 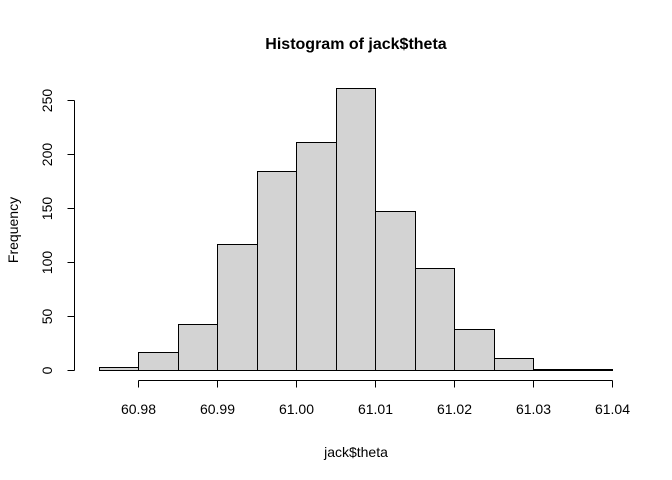 What do you see at coordinates (454, 409) in the screenshot?
I see `x-tick-label-4: 61.02` at bounding box center [454, 409].